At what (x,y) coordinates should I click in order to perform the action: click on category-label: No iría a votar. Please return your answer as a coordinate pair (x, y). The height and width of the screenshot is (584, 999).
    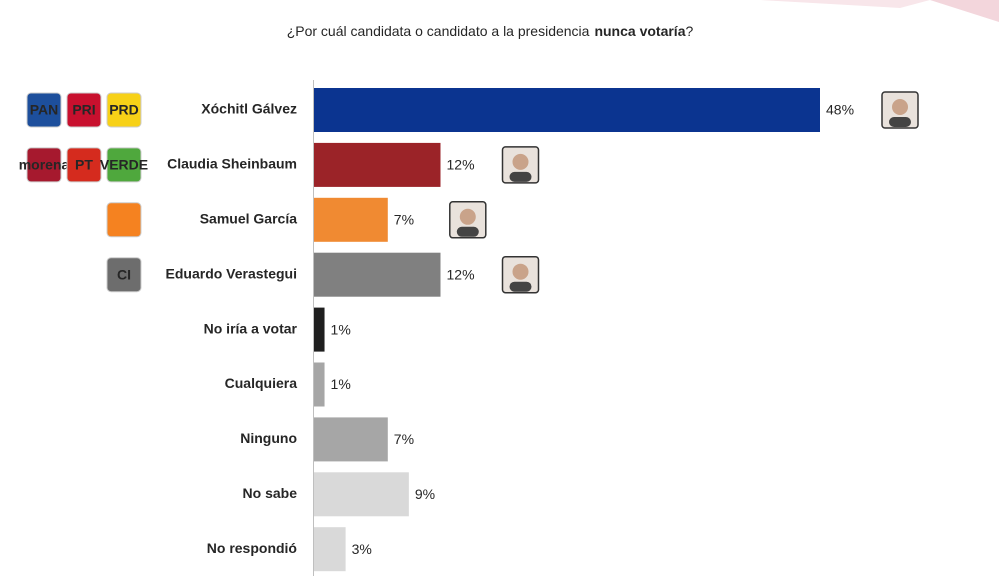
    Looking at the image, I should click on (251, 328).